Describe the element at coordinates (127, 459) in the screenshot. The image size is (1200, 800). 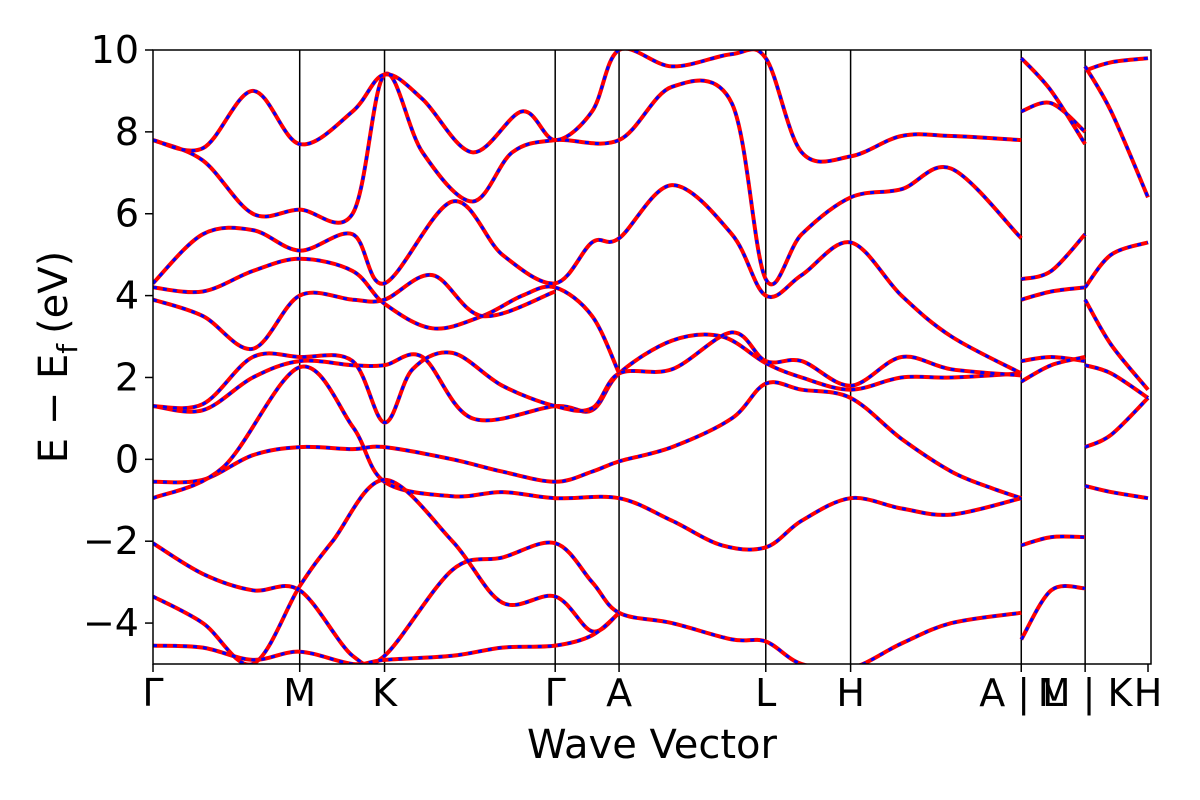
I see `y-tick-label: 0` at that location.